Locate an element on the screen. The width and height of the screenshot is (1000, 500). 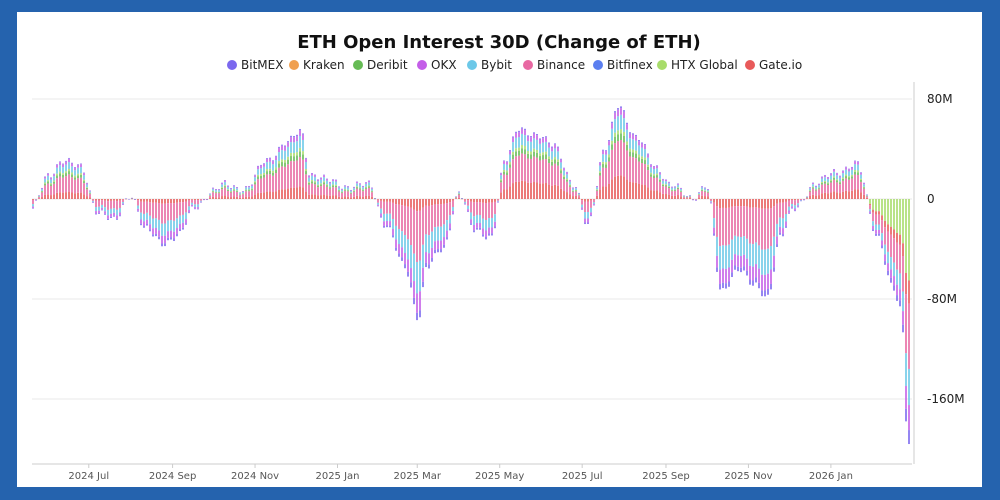
legend-label: Bybit is located at coordinates (496, 65).